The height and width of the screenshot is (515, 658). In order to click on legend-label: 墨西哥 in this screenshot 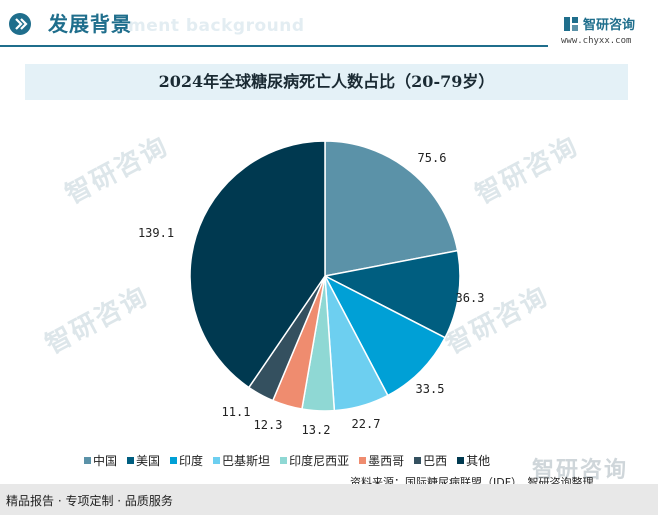, I will do `click(386, 460)`.